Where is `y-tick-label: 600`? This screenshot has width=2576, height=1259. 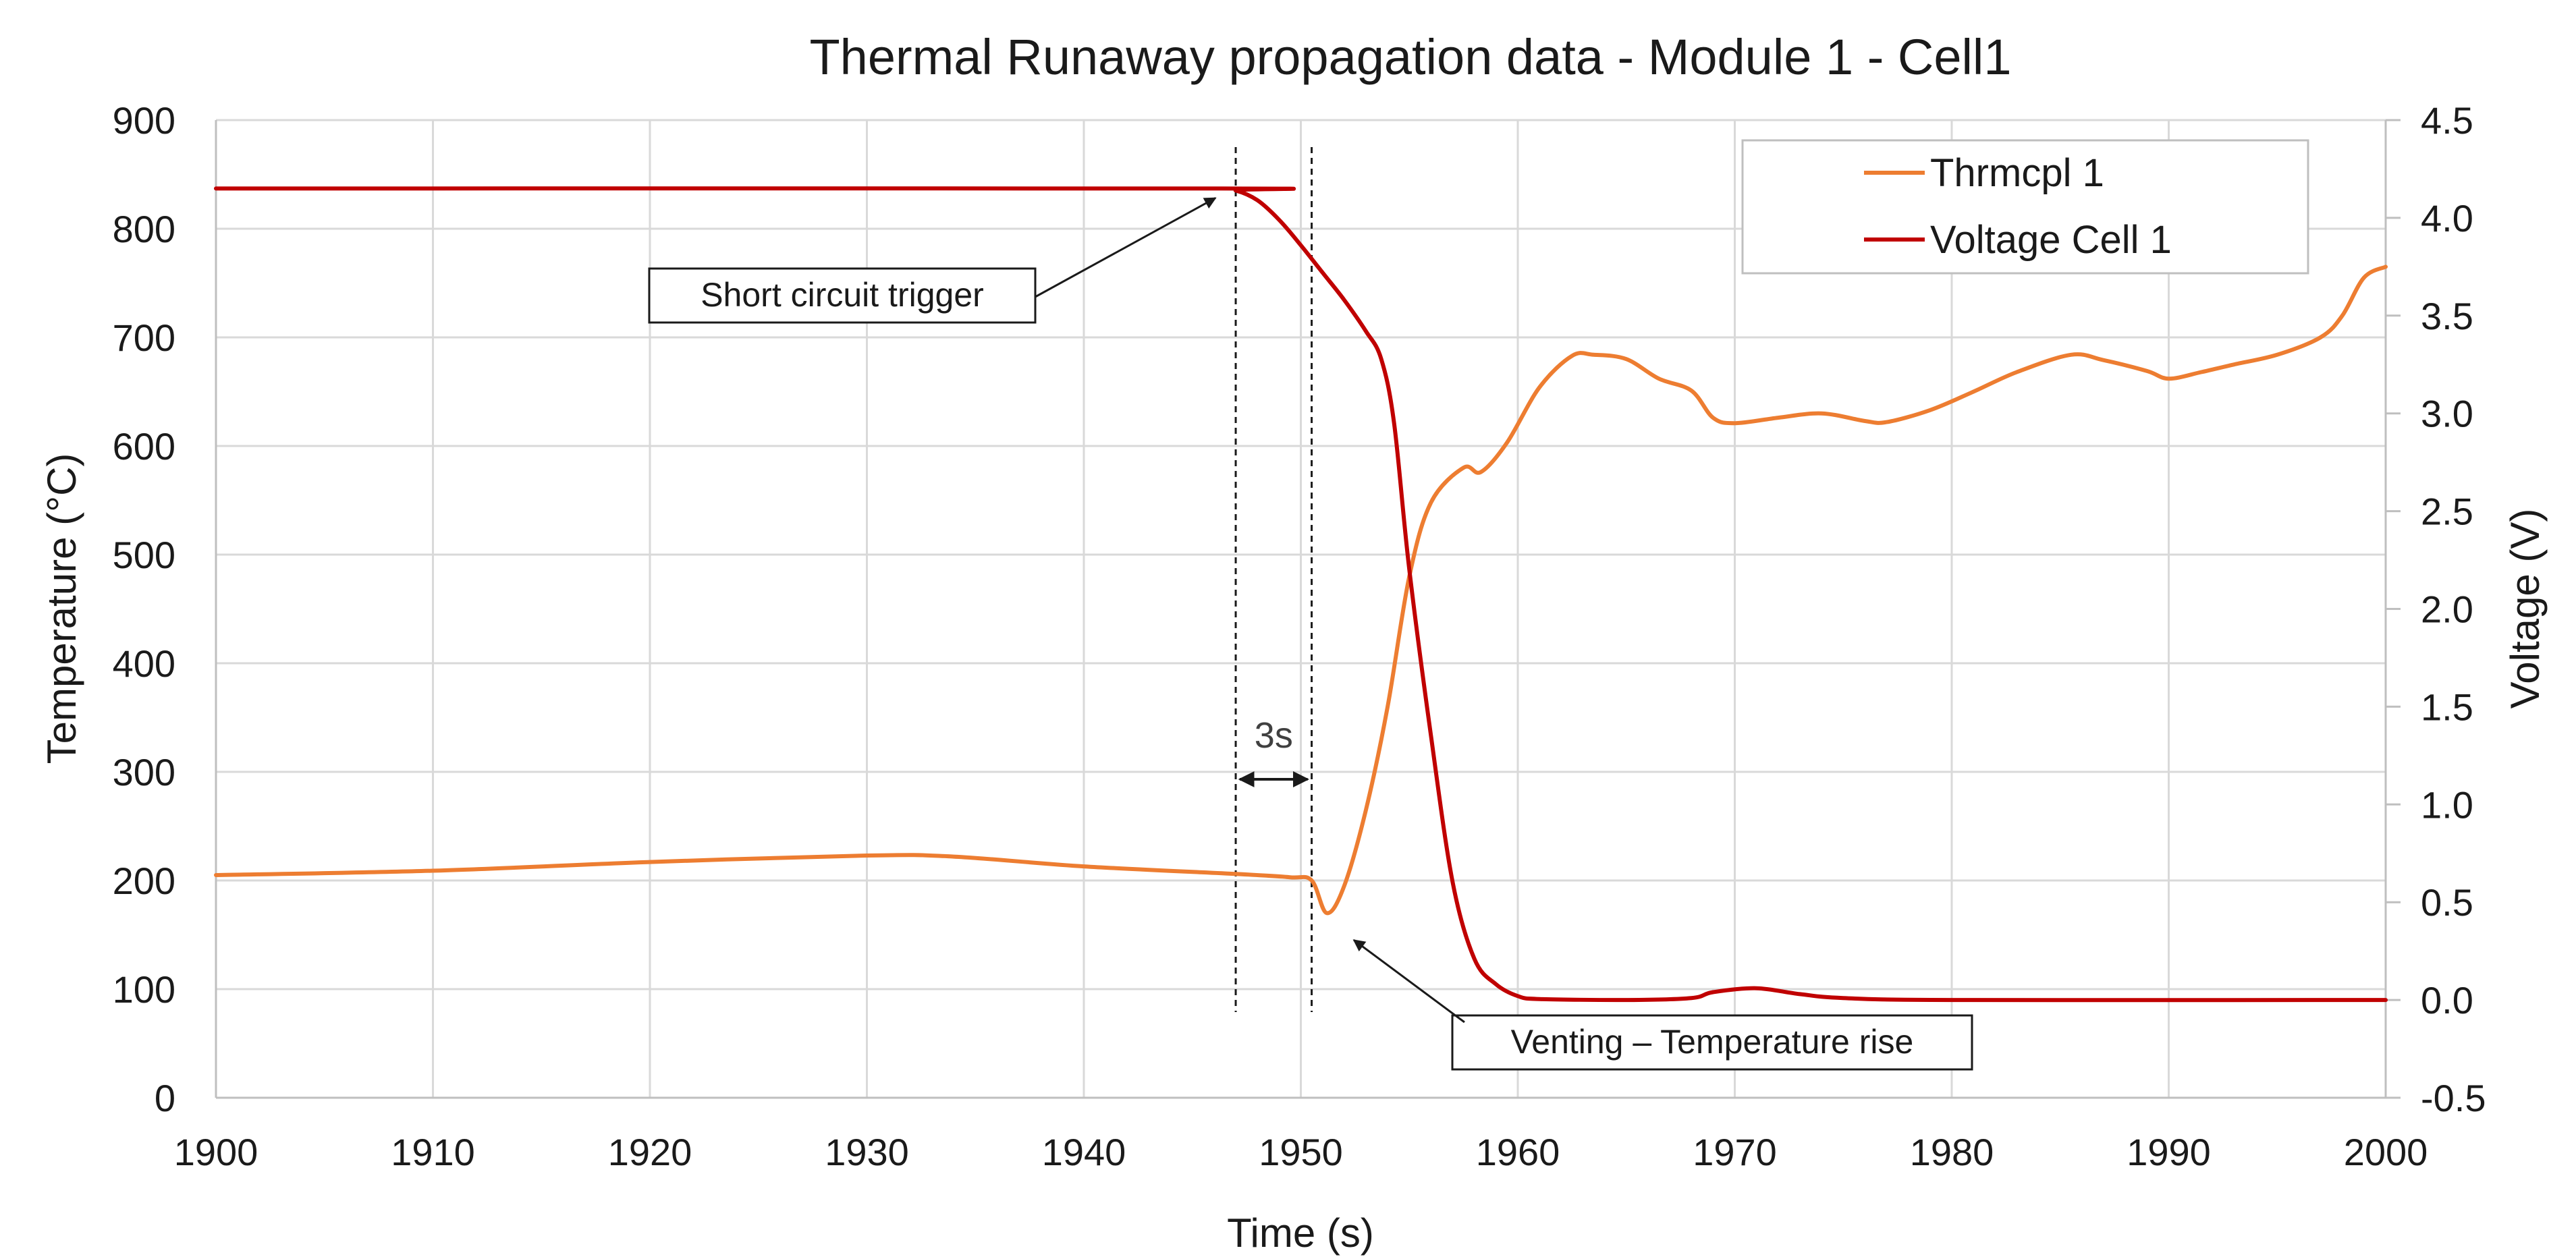 y-tick-label: 600 is located at coordinates (144, 447).